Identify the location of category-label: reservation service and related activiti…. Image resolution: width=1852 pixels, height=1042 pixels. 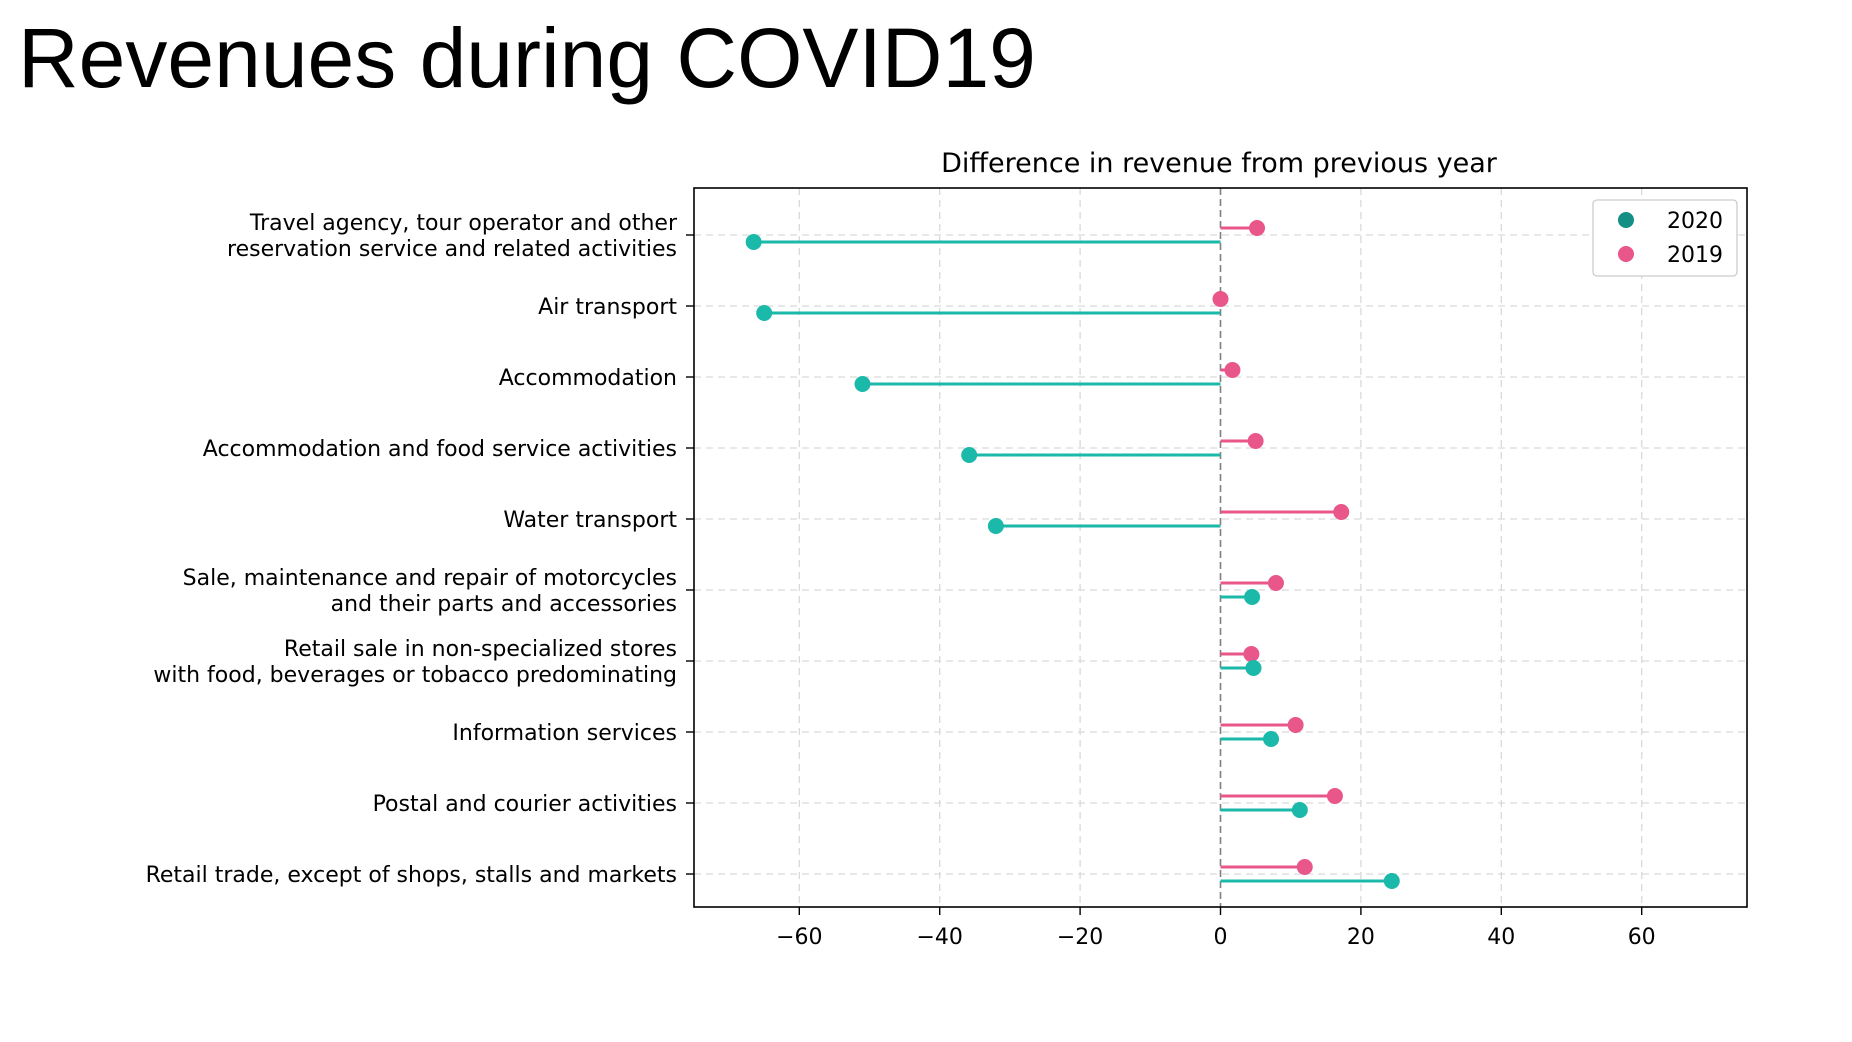
(452, 249).